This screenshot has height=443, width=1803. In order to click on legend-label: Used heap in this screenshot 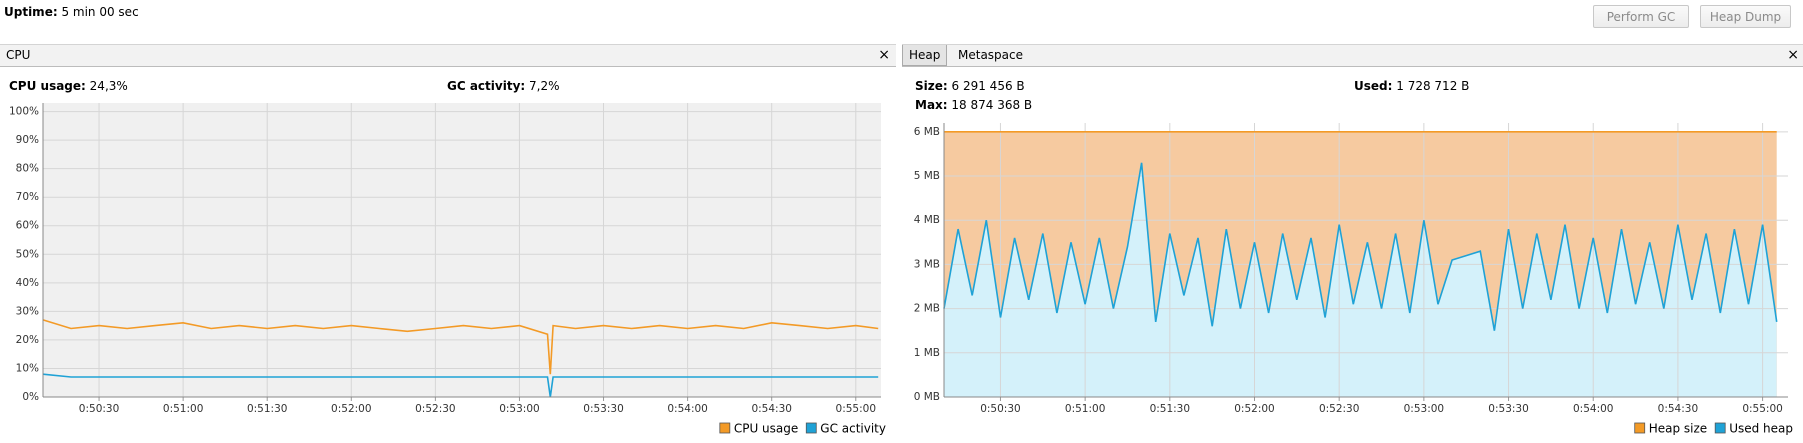, I will do `click(1761, 429)`.